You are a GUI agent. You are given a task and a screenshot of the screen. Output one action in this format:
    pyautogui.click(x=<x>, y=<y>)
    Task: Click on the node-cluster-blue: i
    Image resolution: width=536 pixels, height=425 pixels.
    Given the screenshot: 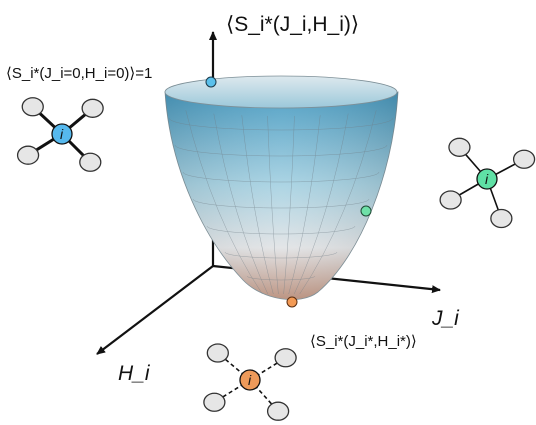 What is the action you would take?
    pyautogui.click(x=60, y=134)
    